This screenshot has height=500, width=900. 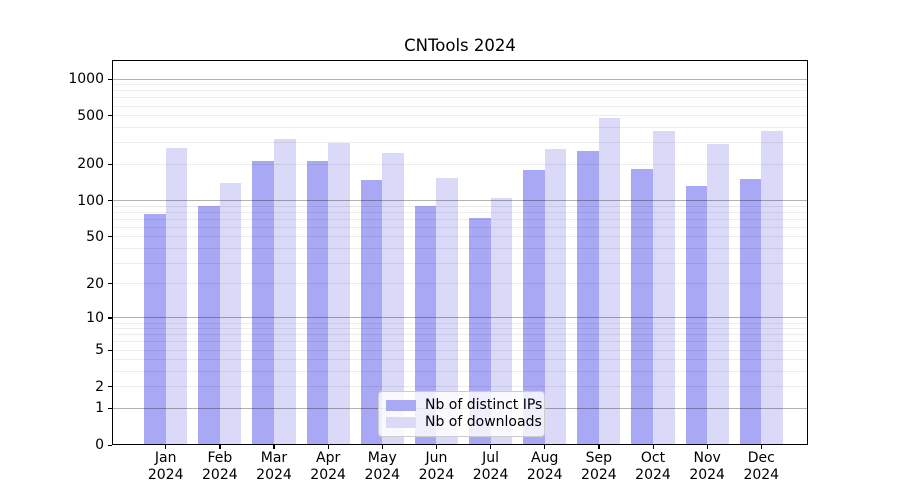 What do you see at coordinates (284, 292) in the screenshot?
I see `bar-downloads-mar` at bounding box center [284, 292].